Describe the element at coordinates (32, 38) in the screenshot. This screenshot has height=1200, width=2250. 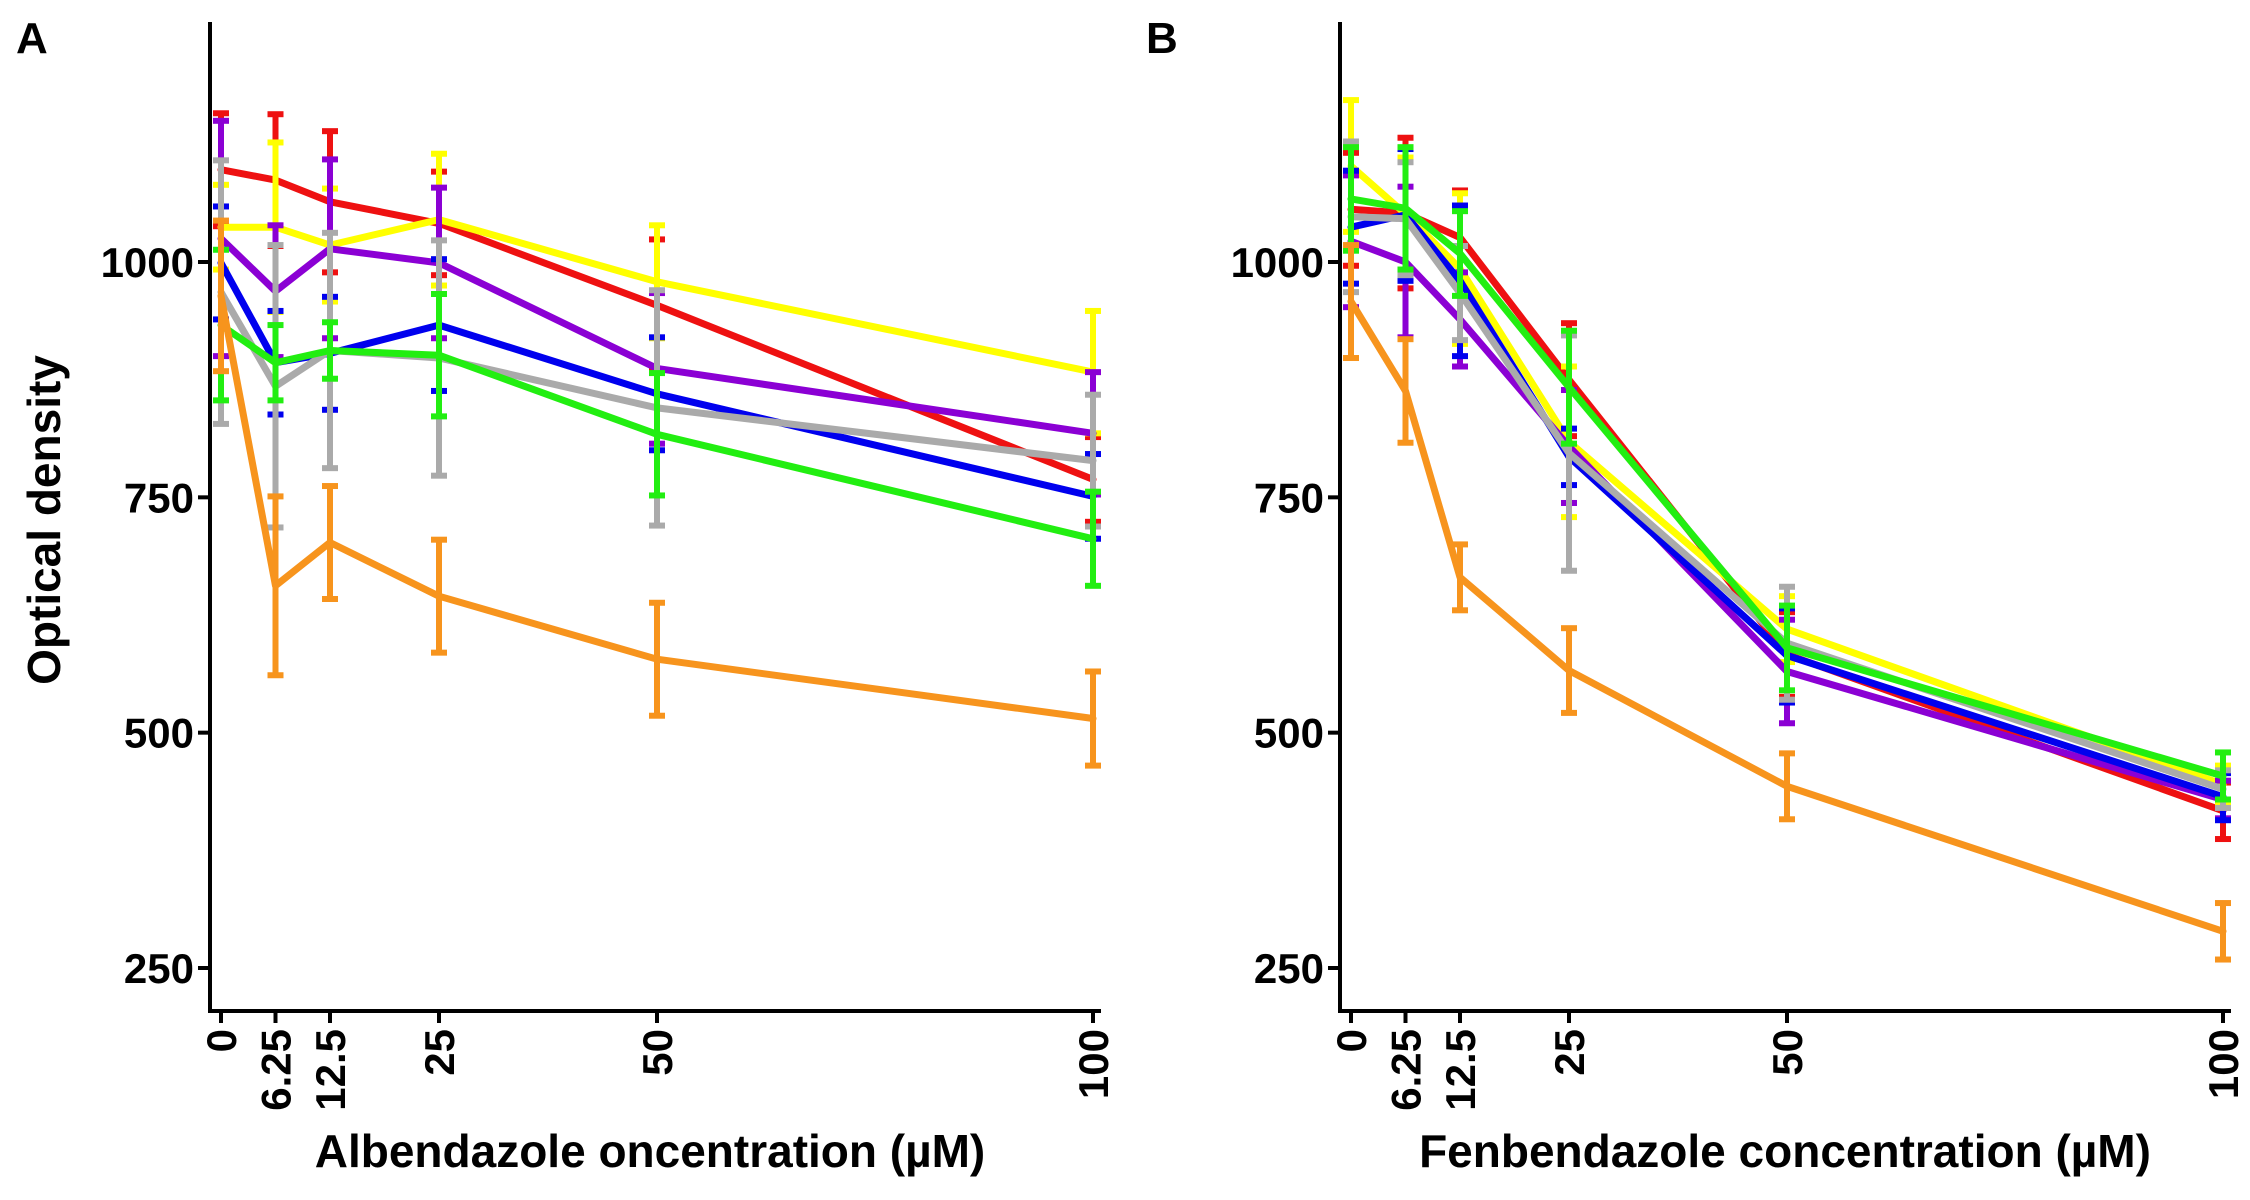
I see `panel-label: A` at that location.